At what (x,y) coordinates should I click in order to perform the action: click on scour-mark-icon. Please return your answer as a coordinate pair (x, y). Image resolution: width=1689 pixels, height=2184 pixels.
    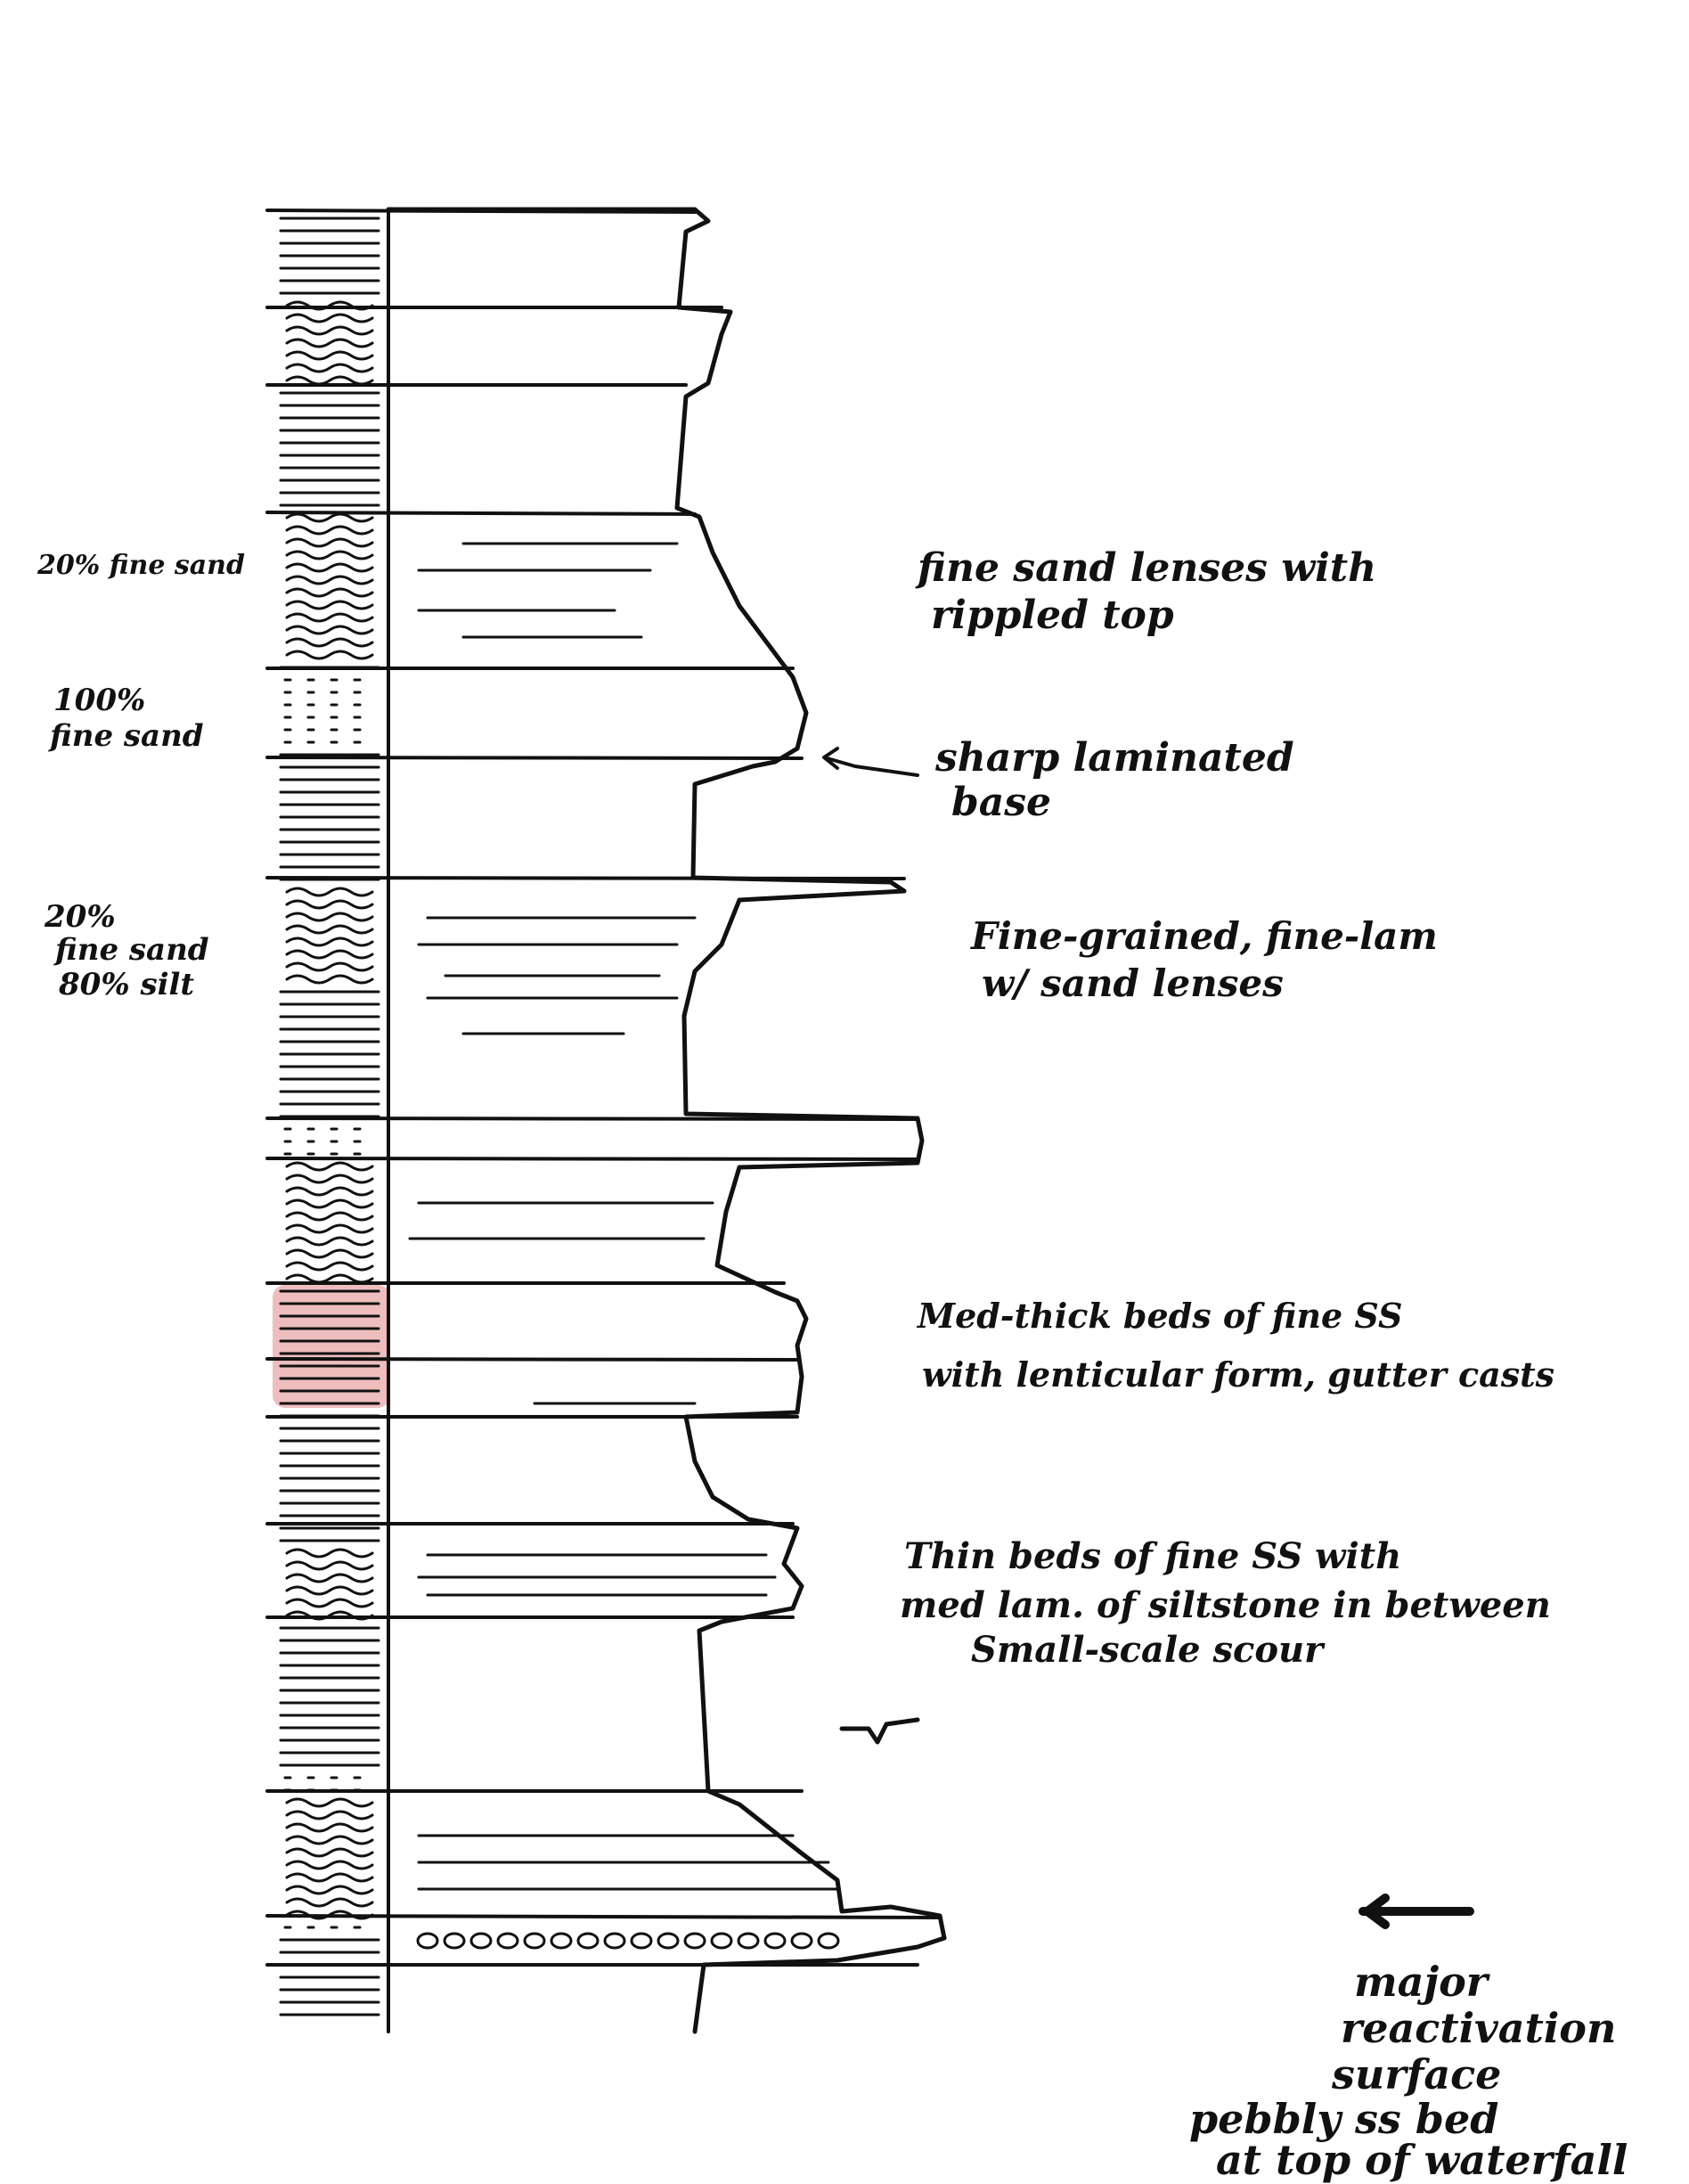
    Looking at the image, I should click on (879, 1731).